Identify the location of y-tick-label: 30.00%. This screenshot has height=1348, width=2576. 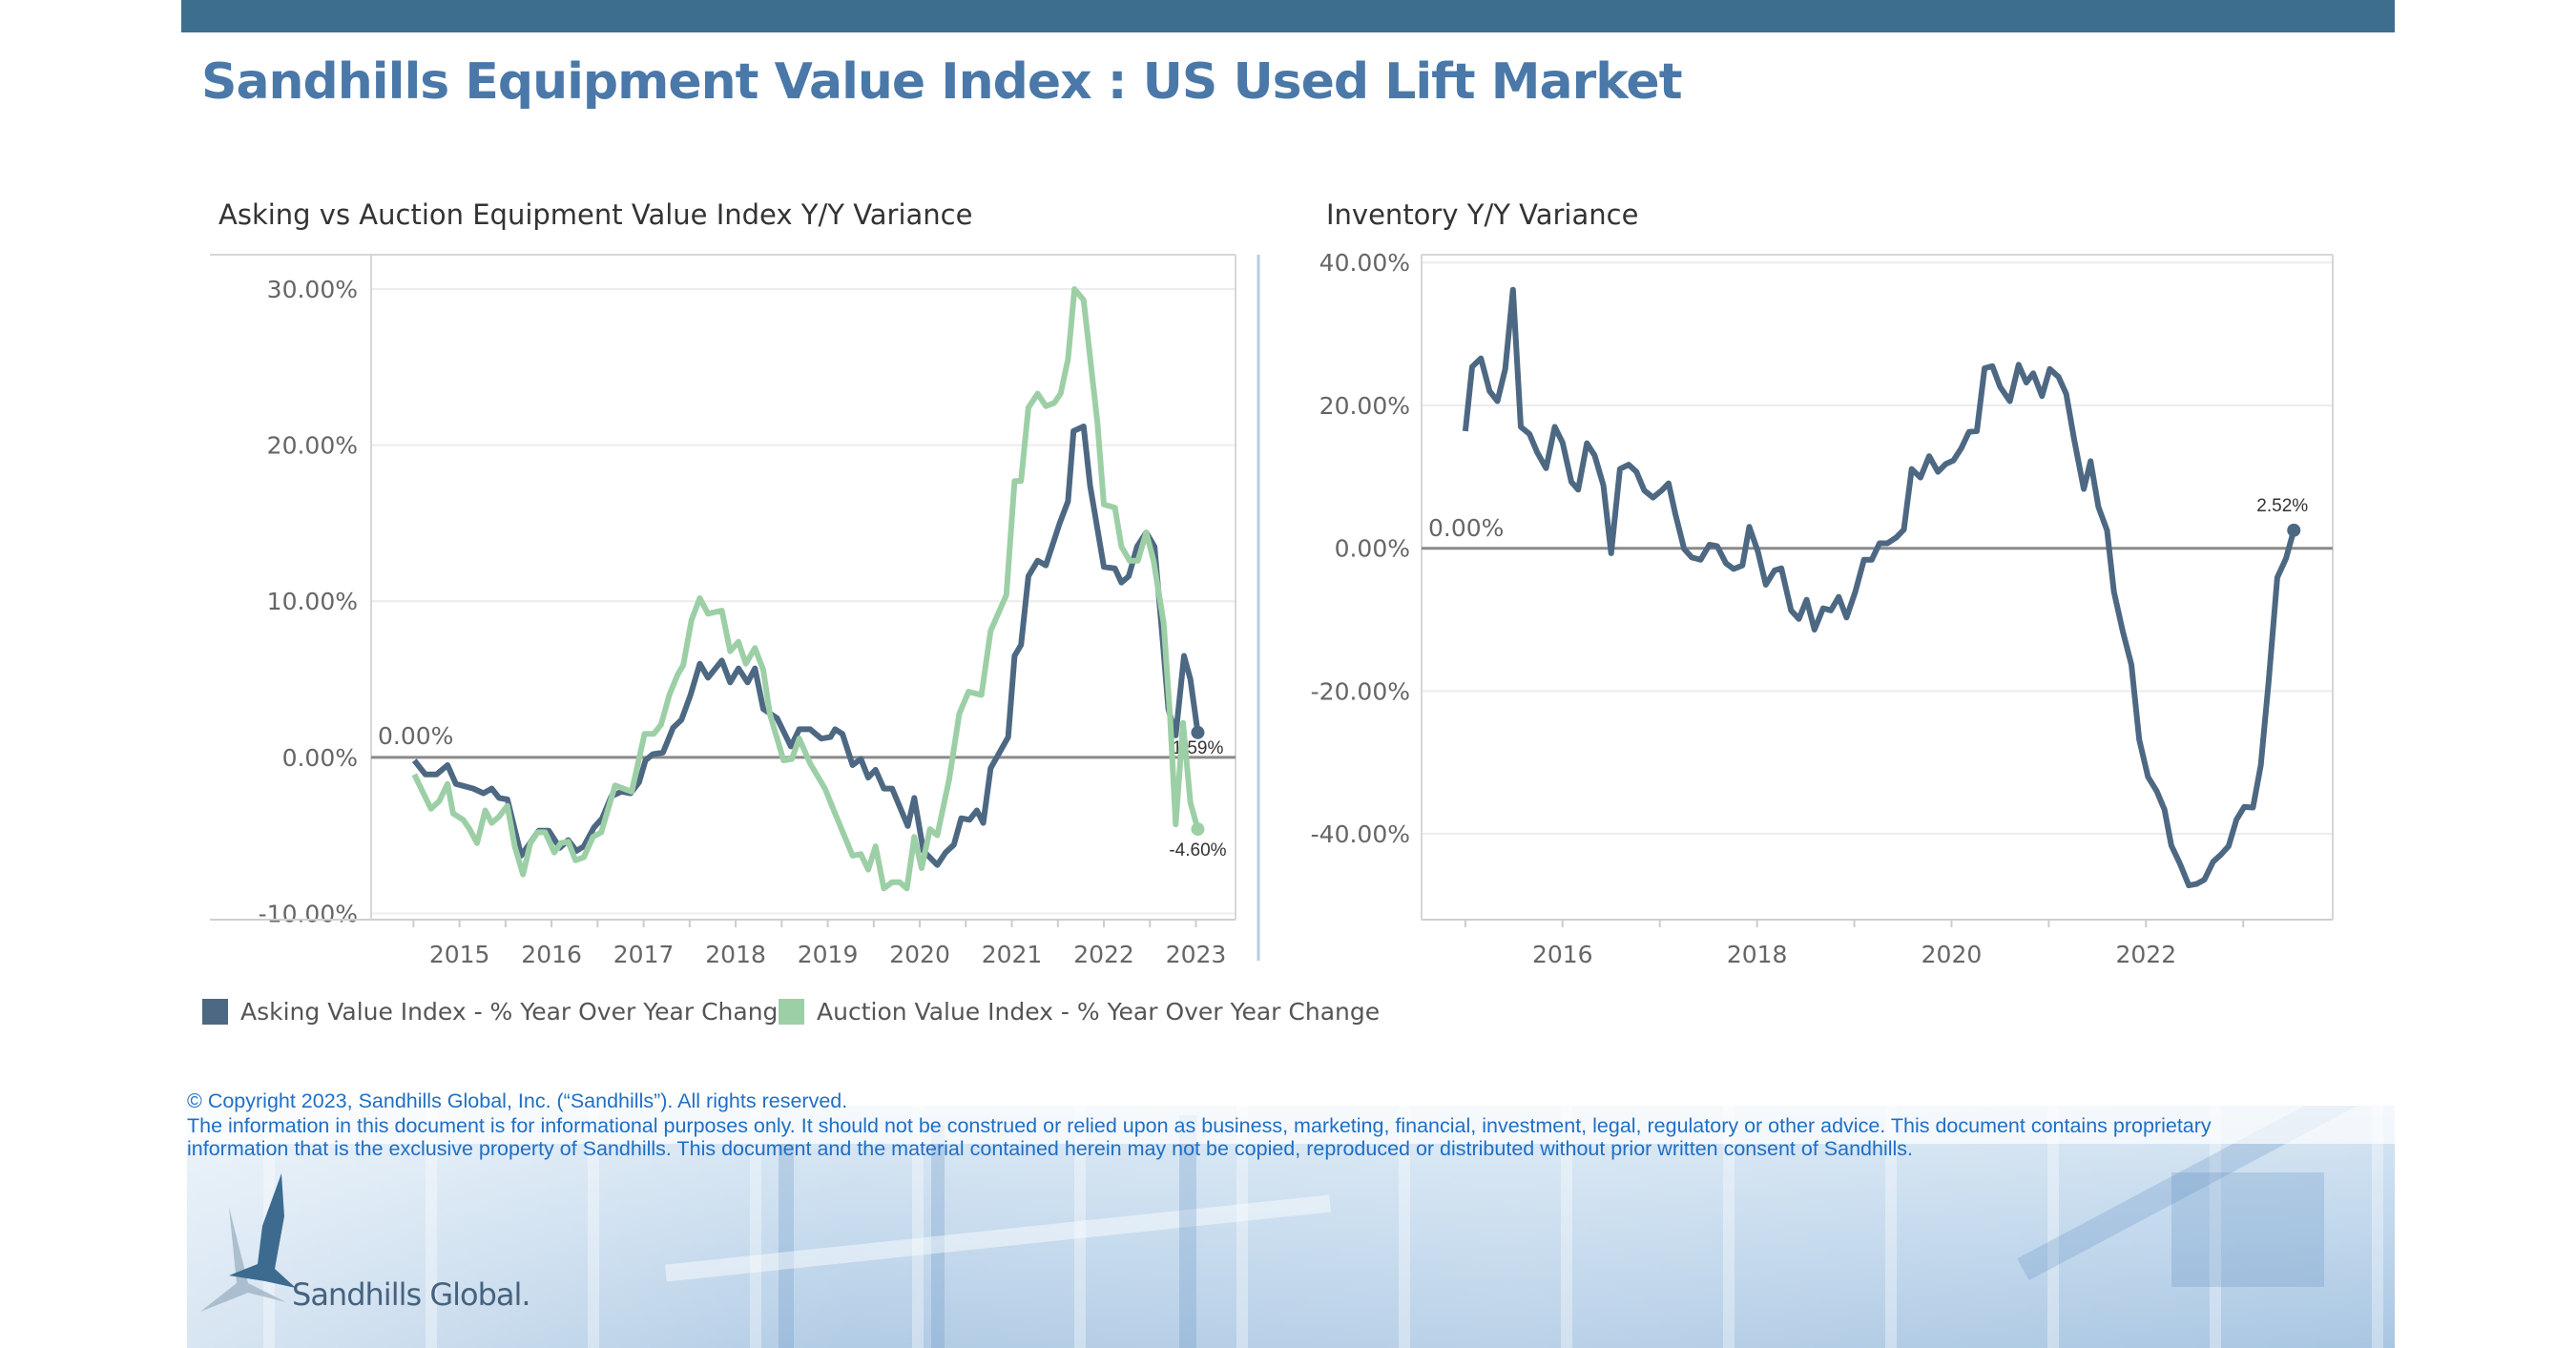
(312, 289).